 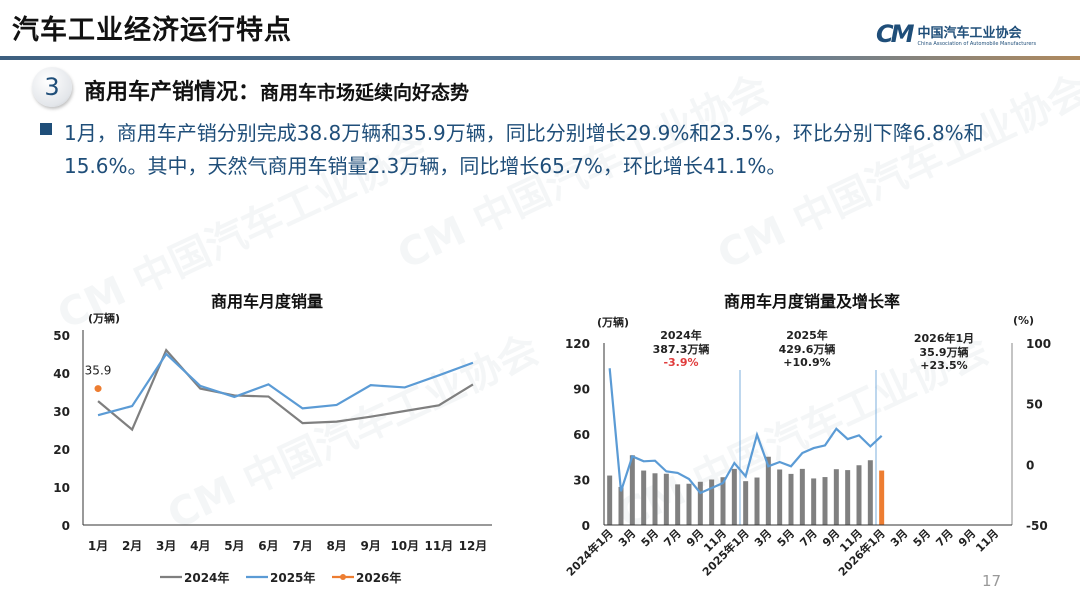 I want to click on legend-marker, so click(x=343, y=577).